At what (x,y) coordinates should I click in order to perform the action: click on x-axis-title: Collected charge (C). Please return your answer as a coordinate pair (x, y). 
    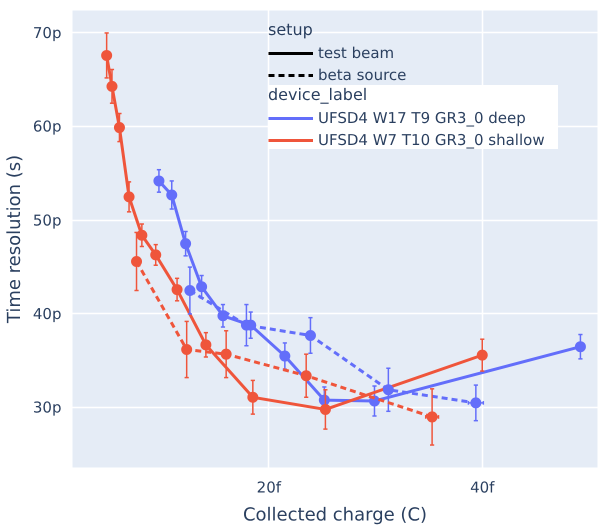
    Looking at the image, I should click on (335, 515).